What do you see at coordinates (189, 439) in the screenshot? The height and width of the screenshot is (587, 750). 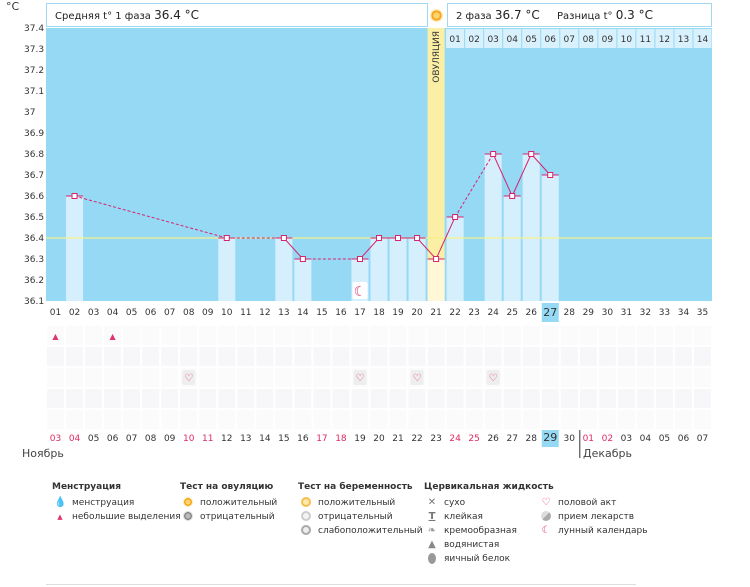 I see `date-label: 10` at bounding box center [189, 439].